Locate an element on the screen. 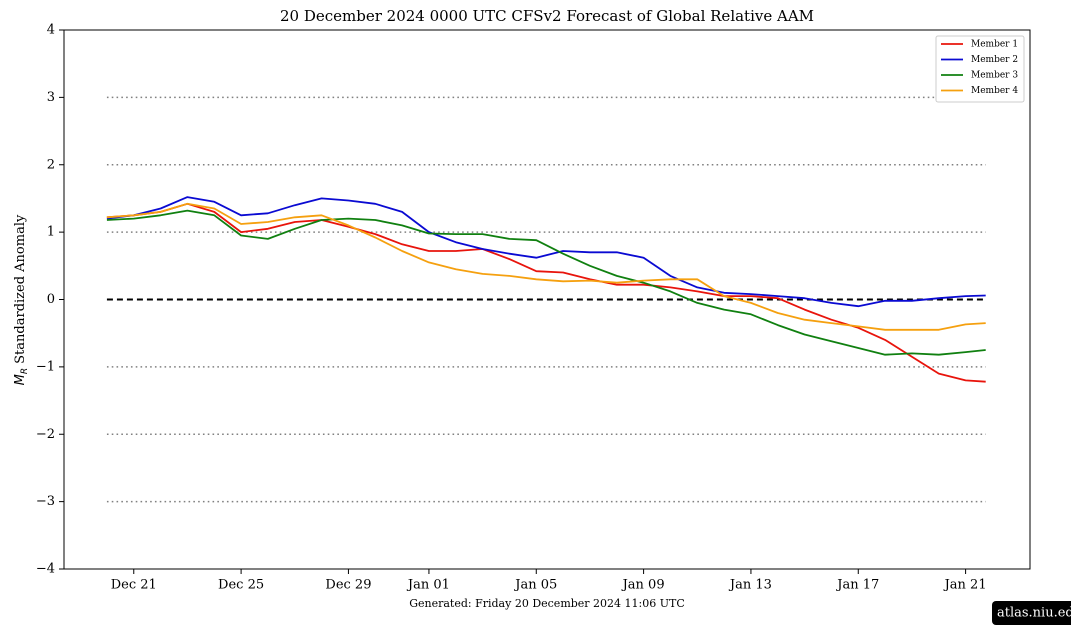 The image size is (1071, 638). x-tick-label: Dec 25 is located at coordinates (241, 585).